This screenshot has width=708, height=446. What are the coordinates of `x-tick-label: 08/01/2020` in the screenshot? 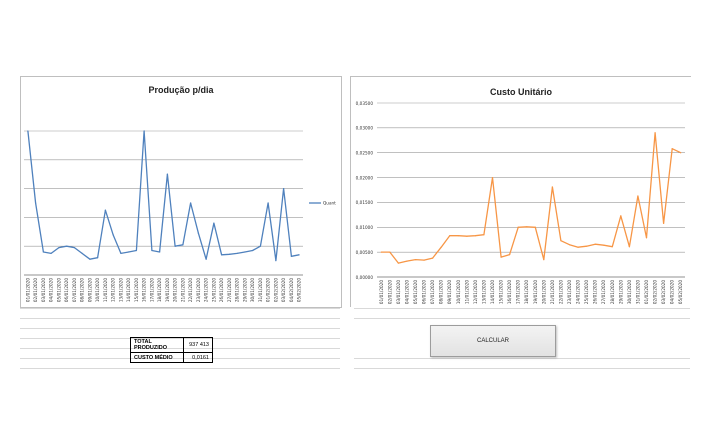 It's located at (441, 292).